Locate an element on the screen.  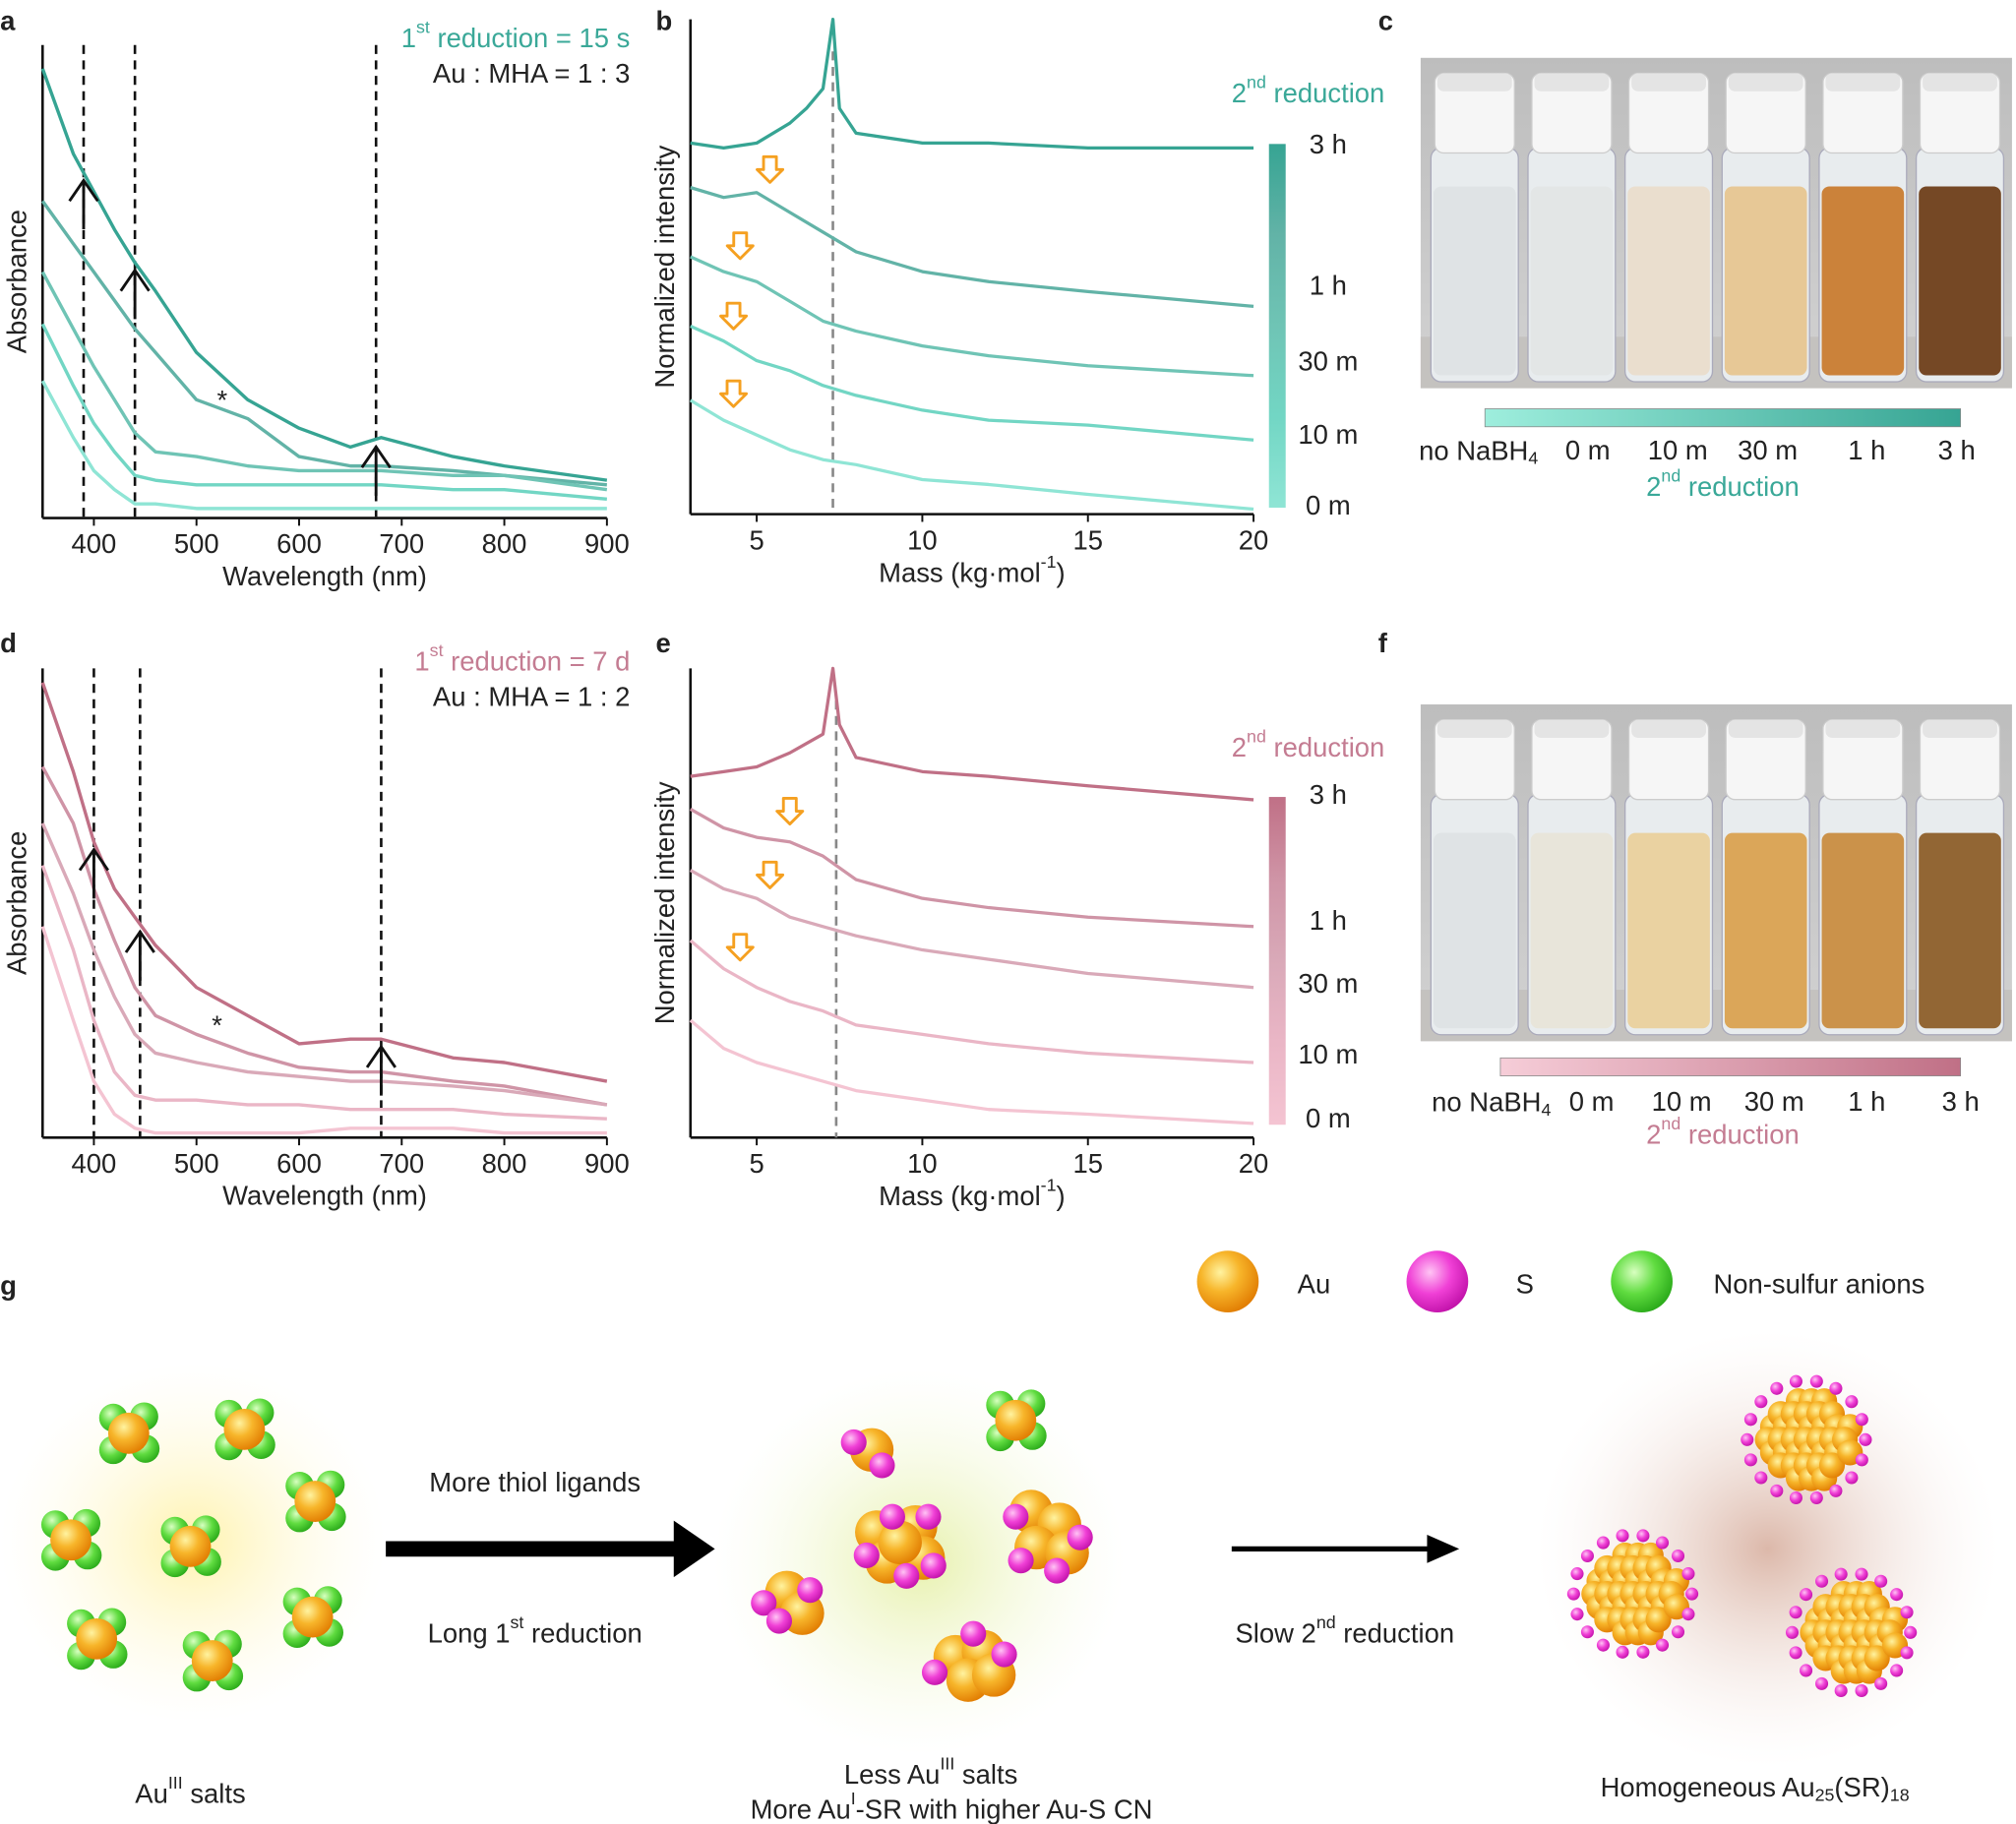
x-tick-label: 500 is located at coordinates (196, 543).